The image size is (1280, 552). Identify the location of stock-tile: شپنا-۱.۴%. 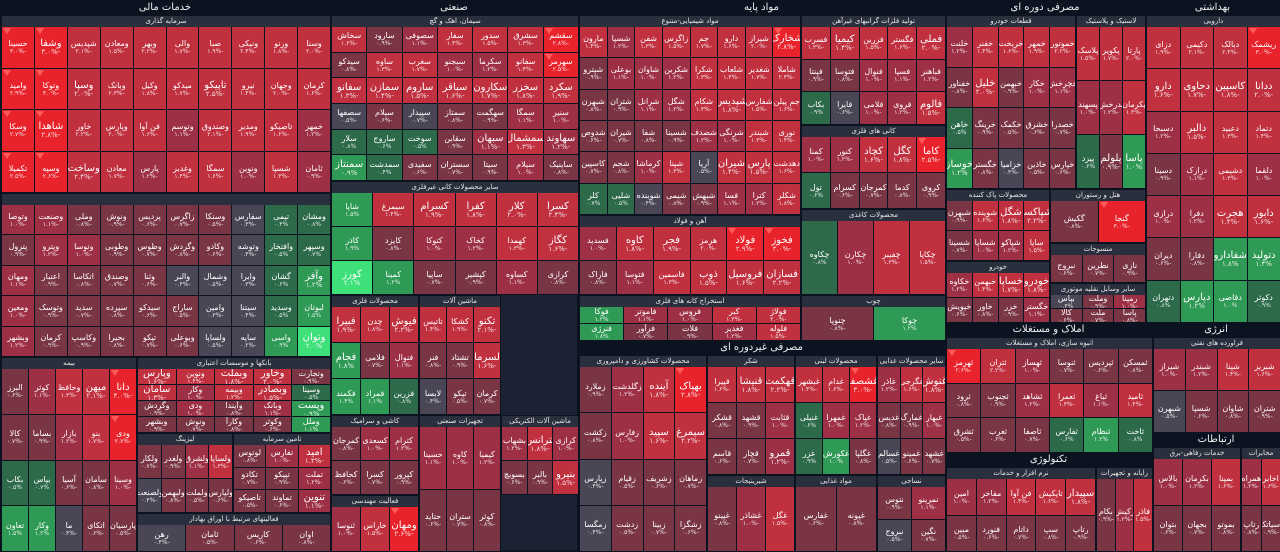
(1233, 369).